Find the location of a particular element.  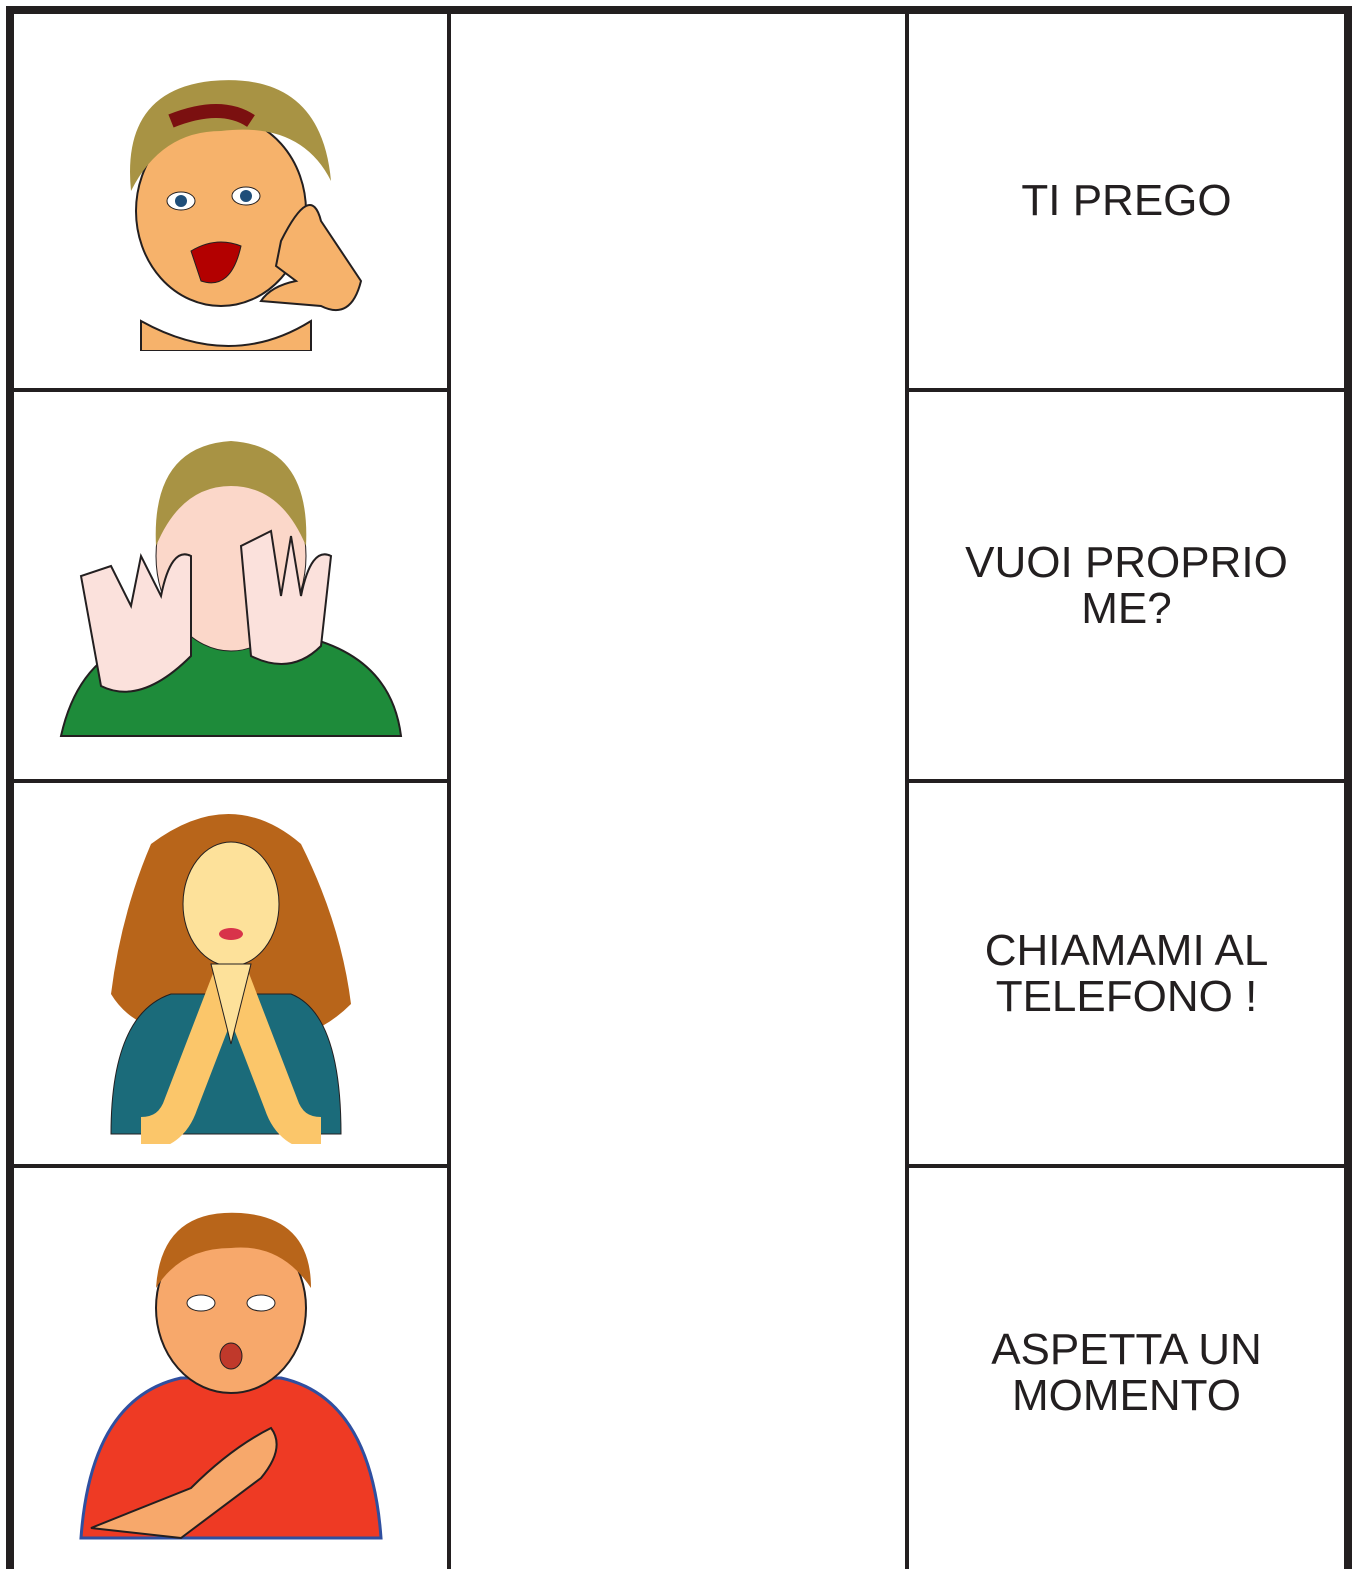

label-text: ASPETTA UN MOMENTO is located at coordinates (1126, 1372).